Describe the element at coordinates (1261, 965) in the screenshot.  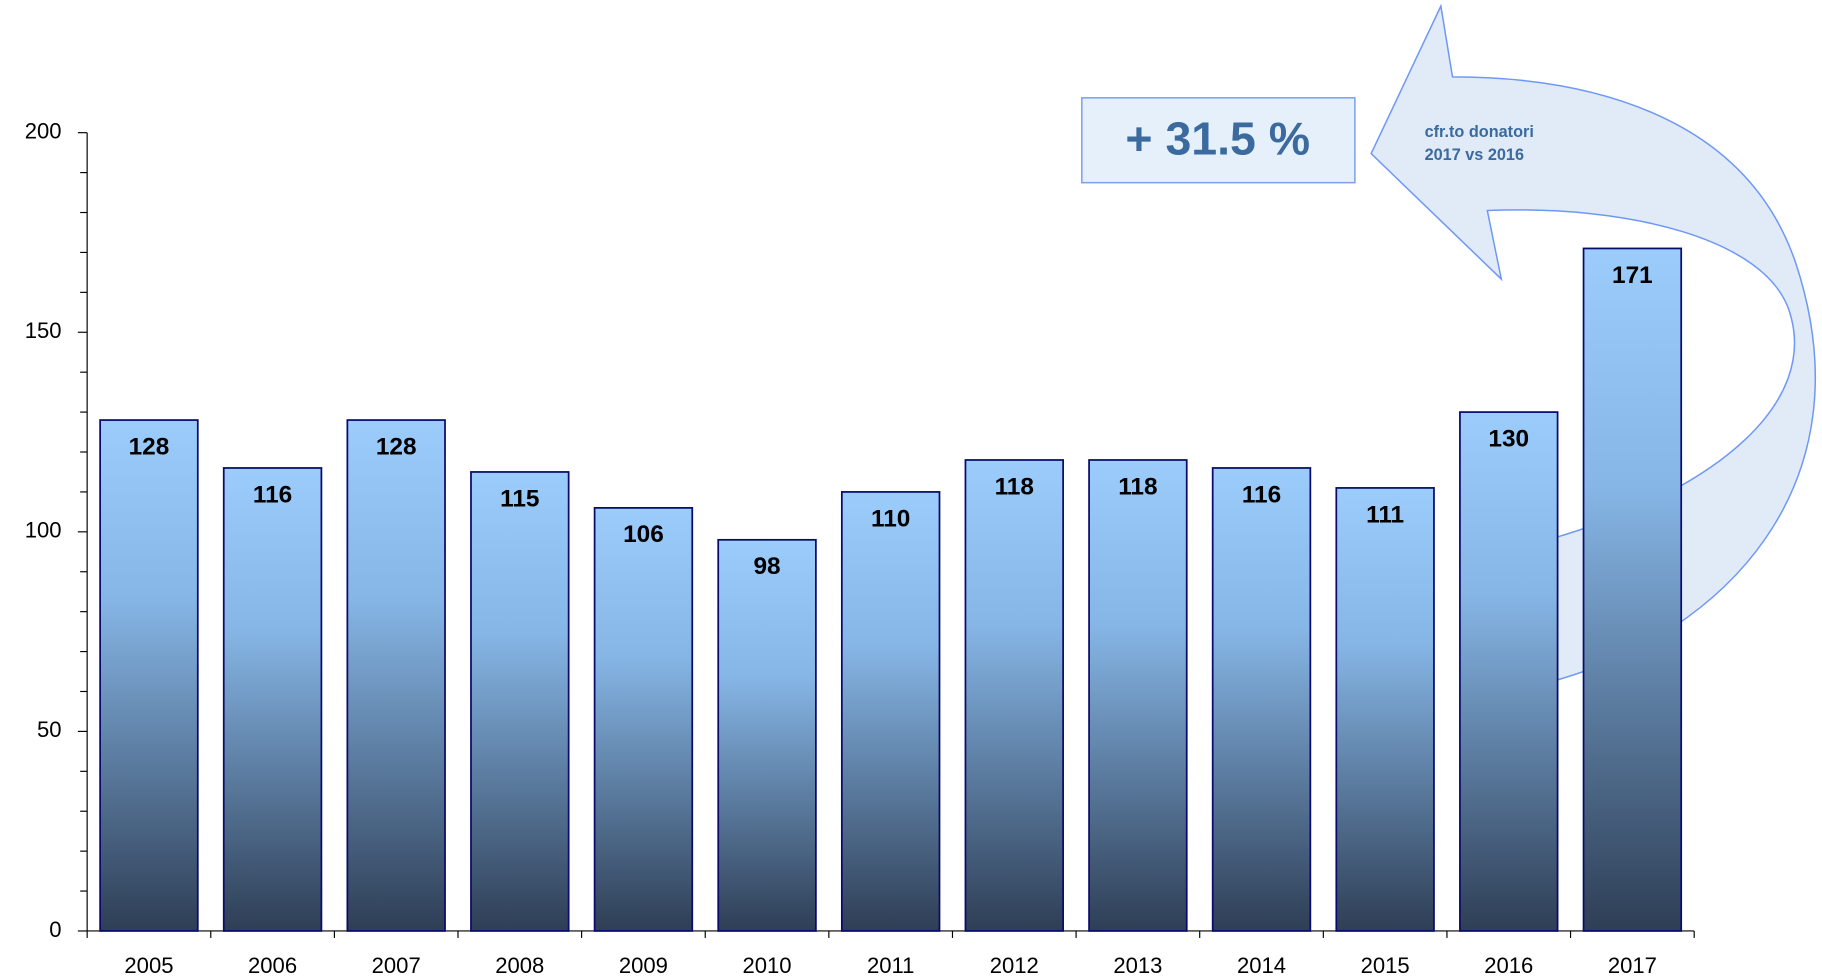
I see `x-tick-label: 2014` at that location.